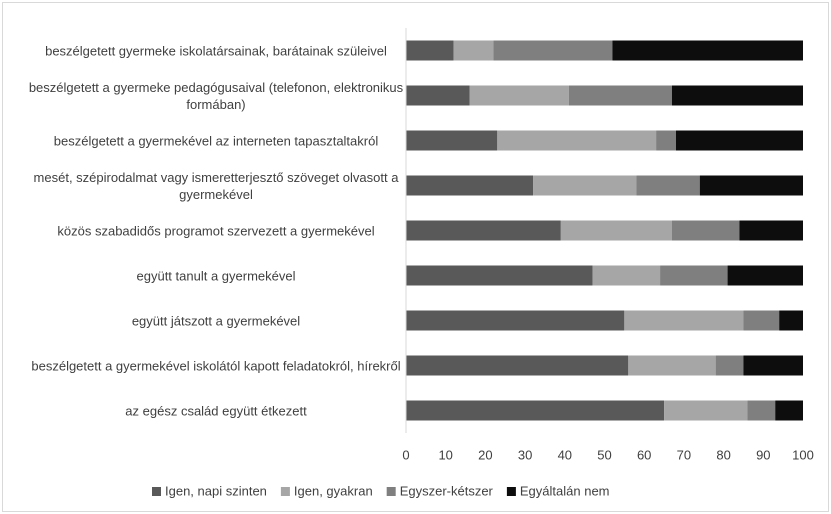  What do you see at coordinates (216, 490) in the screenshot?
I see `legend-label: Igen, napi szinten` at bounding box center [216, 490].